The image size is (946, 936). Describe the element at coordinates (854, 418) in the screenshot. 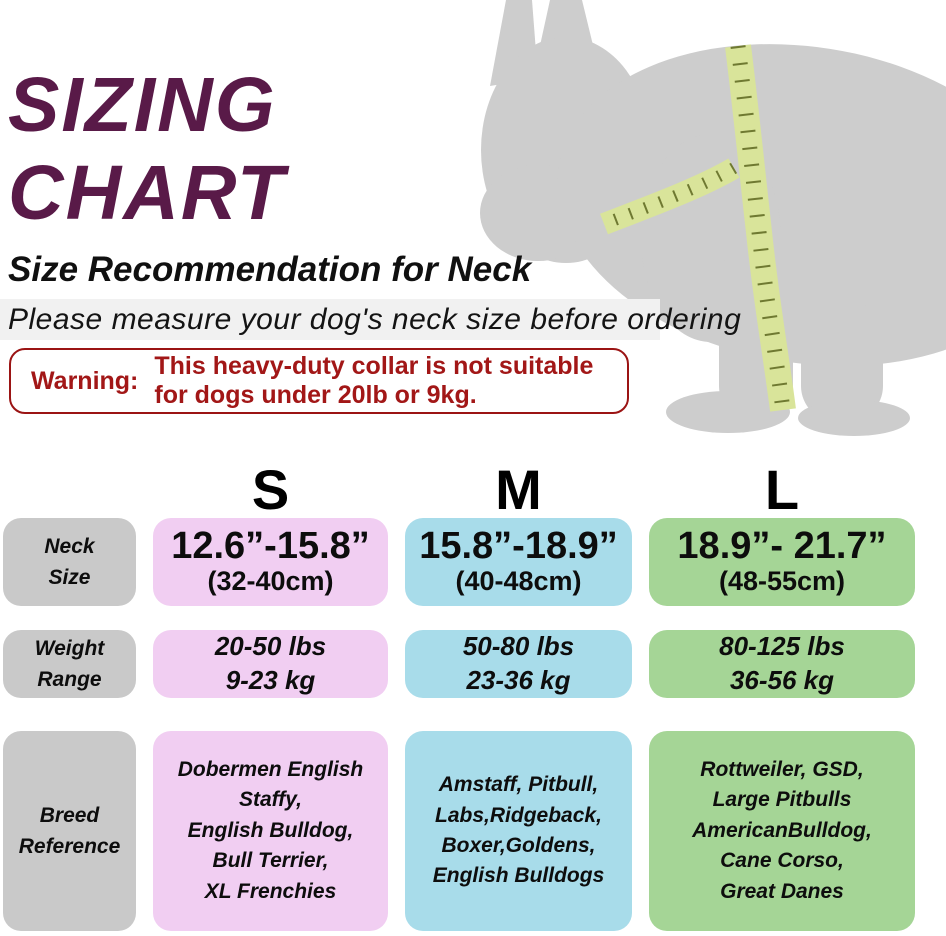

I see `dog-rear-paw` at that location.